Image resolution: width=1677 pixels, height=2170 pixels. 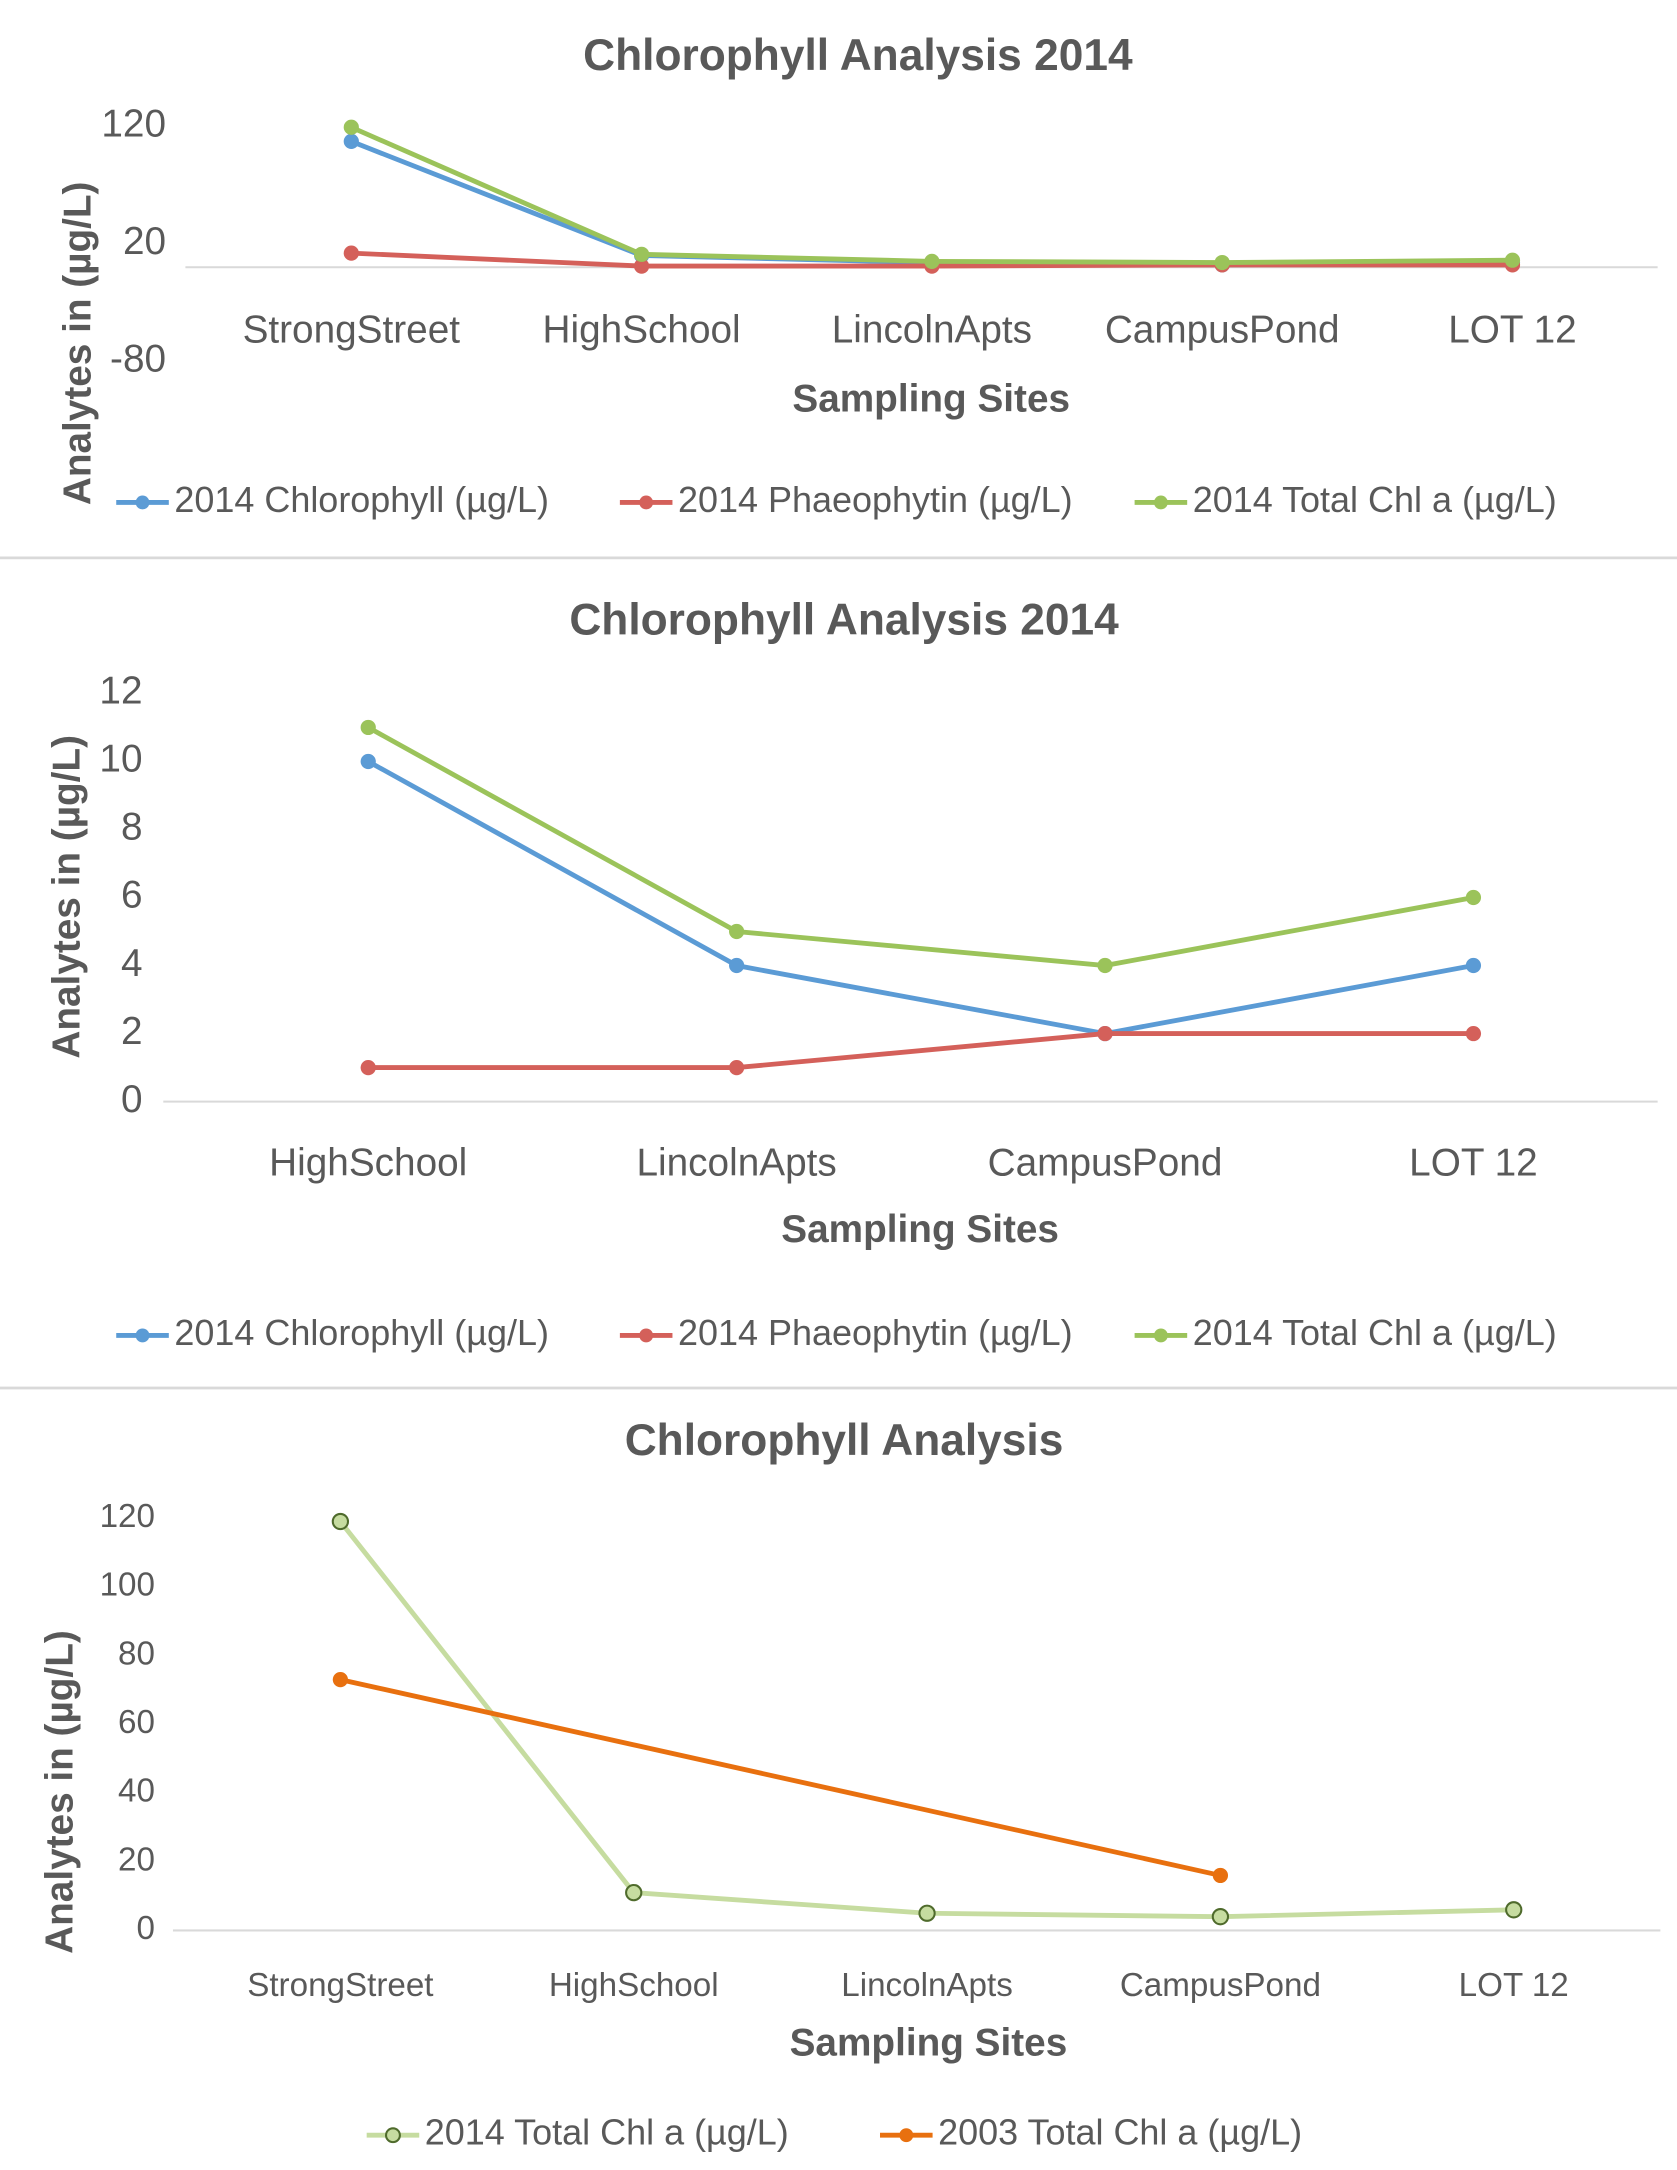 What do you see at coordinates (120, 759) in the screenshot?
I see `y-tick-label: 10` at bounding box center [120, 759].